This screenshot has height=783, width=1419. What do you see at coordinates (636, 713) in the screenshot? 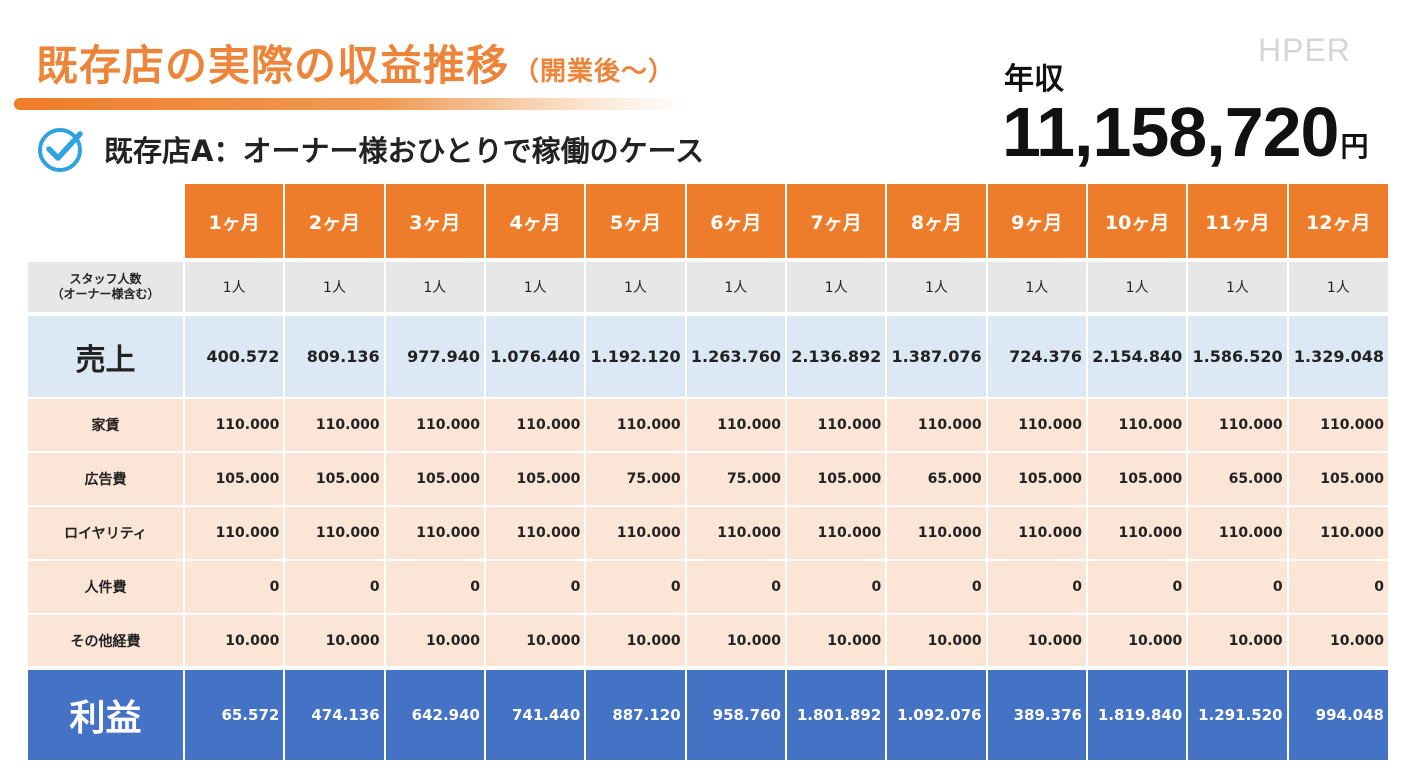
I see `profit-cell: 887.120` at bounding box center [636, 713].